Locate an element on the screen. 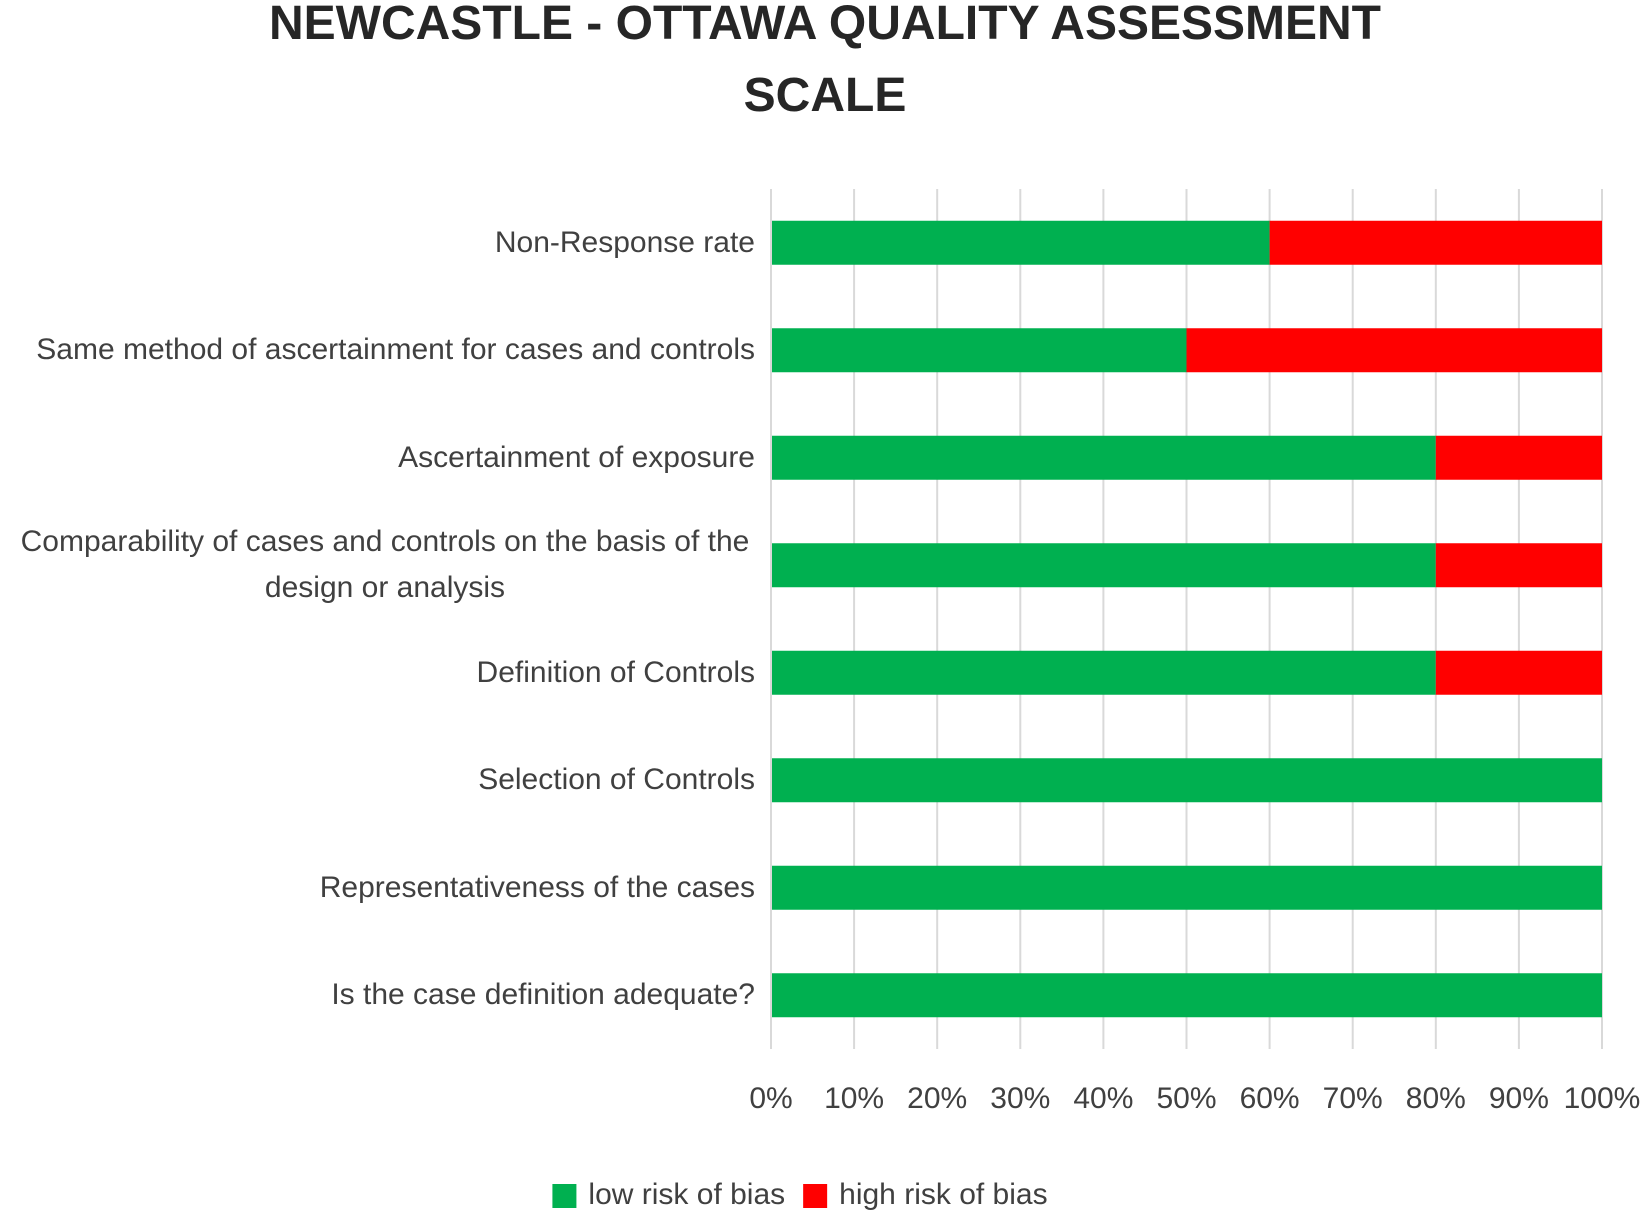 This screenshot has width=1650, height=1220. x-tick-label: 0% is located at coordinates (770, 1098).